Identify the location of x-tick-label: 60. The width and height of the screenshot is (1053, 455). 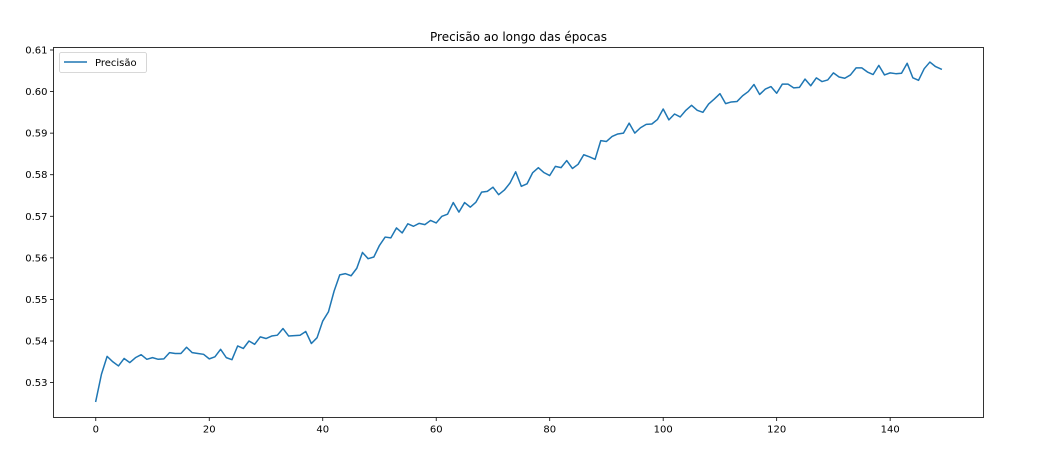
(436, 430).